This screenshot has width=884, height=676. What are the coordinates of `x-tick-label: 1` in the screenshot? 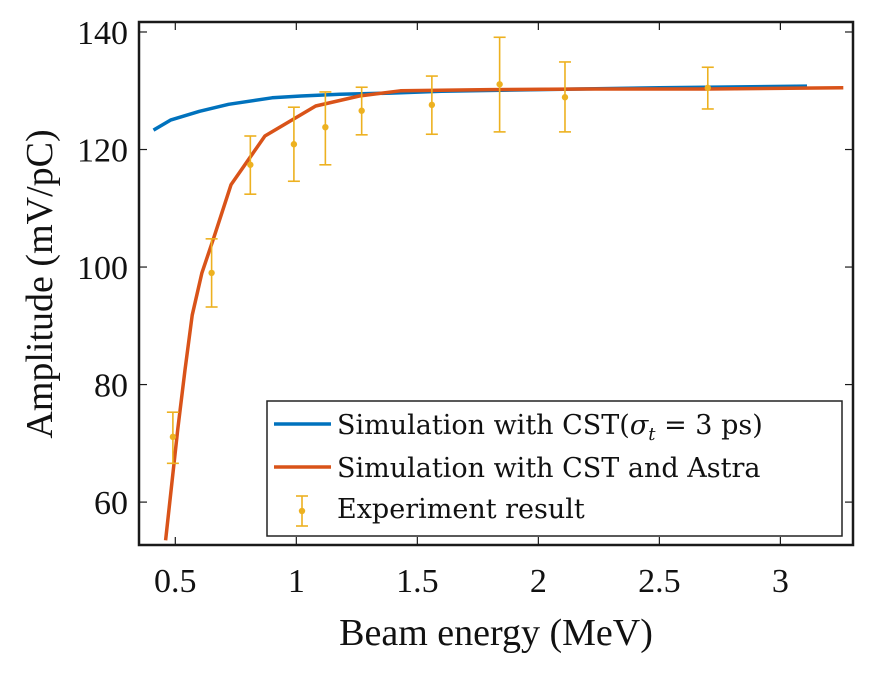 It's located at (296, 581).